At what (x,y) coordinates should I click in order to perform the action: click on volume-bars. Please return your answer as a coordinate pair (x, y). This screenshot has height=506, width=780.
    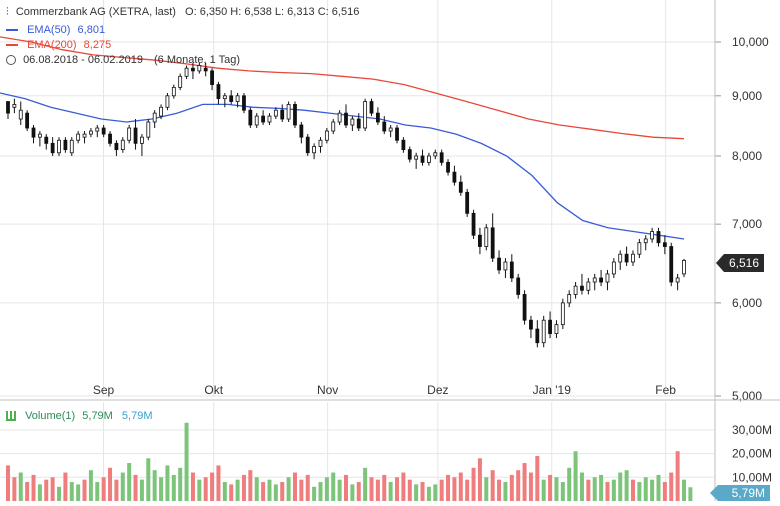
    Looking at the image, I should click on (349, 461).